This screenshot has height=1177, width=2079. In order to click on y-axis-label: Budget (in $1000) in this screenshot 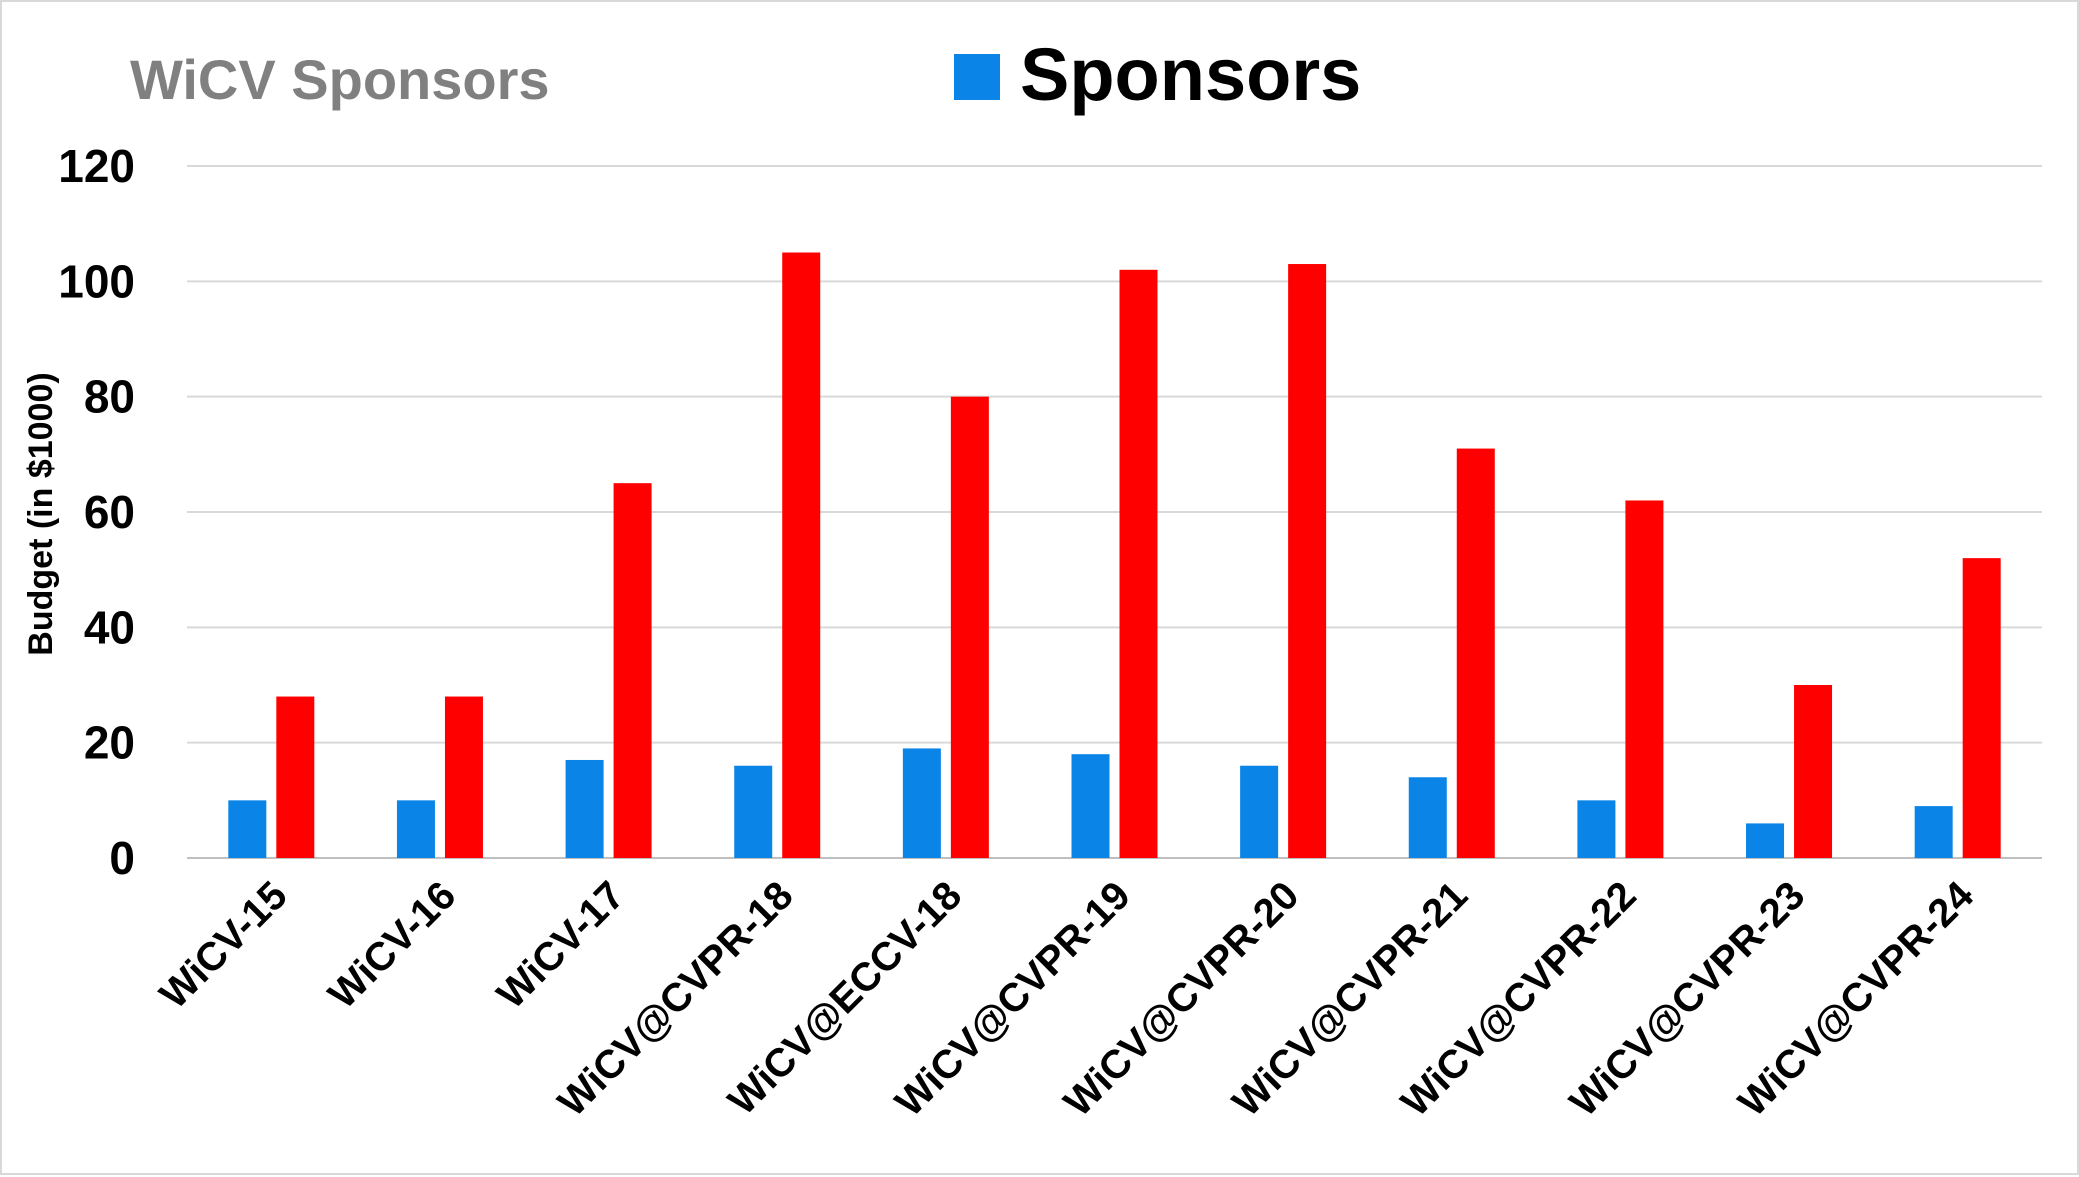, I will do `click(41, 513)`.